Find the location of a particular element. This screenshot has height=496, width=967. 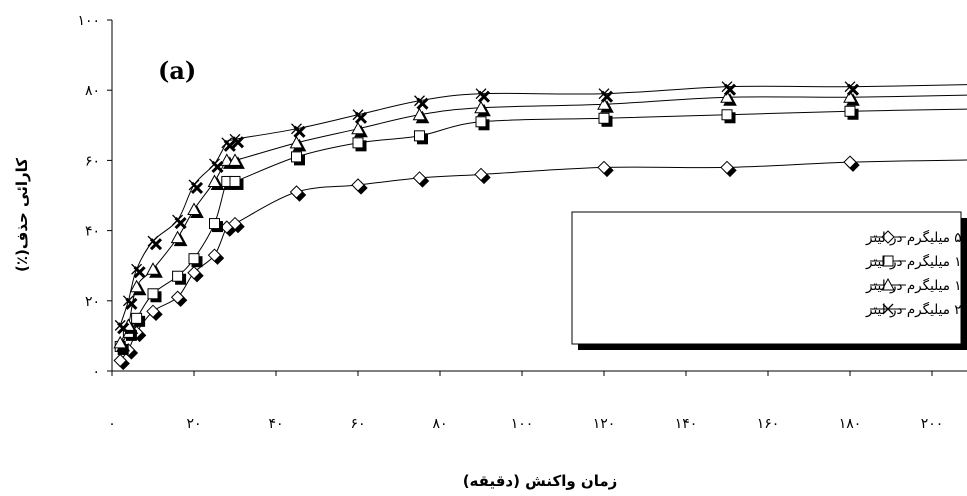

x-tick-label: ۲۰۰ is located at coordinates (932, 424).